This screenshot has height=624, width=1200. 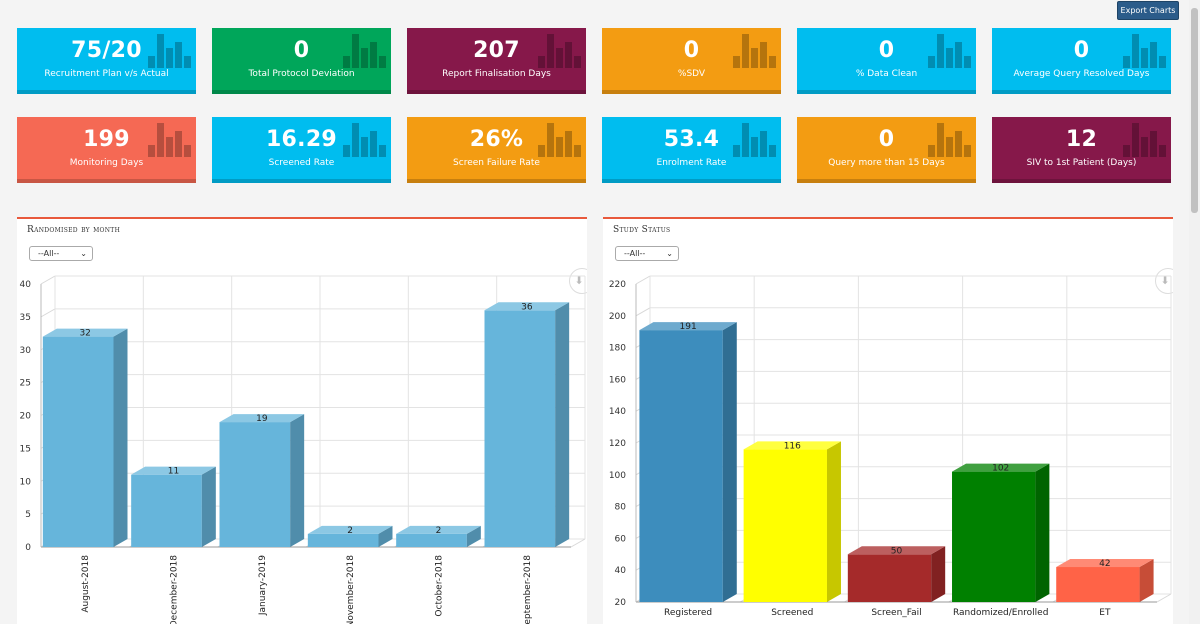 What do you see at coordinates (25, 449) in the screenshot?
I see `y-tick-label: 15` at bounding box center [25, 449].